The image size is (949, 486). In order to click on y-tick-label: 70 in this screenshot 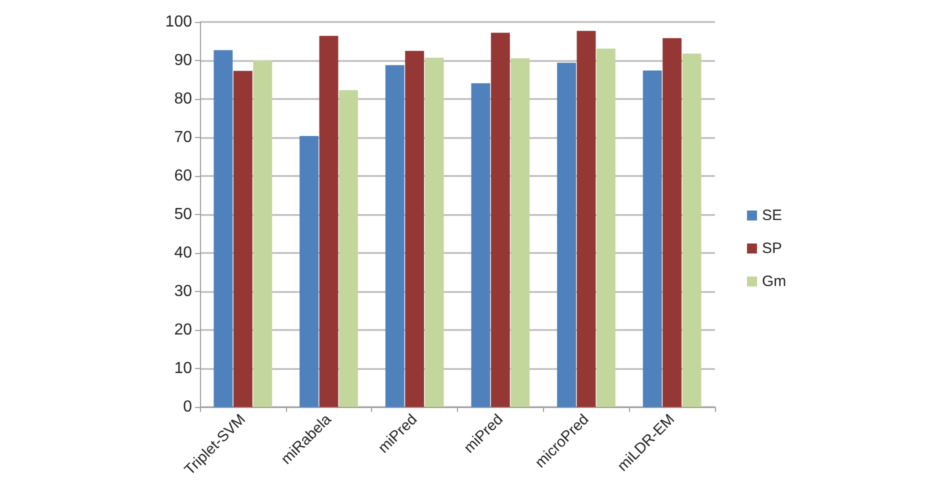, I will do `click(183, 137)`.